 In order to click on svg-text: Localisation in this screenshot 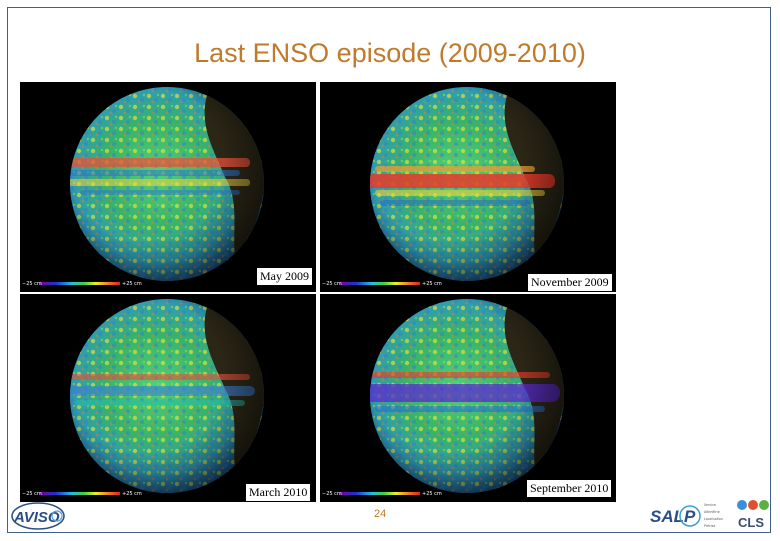, I will do `click(713, 519)`.